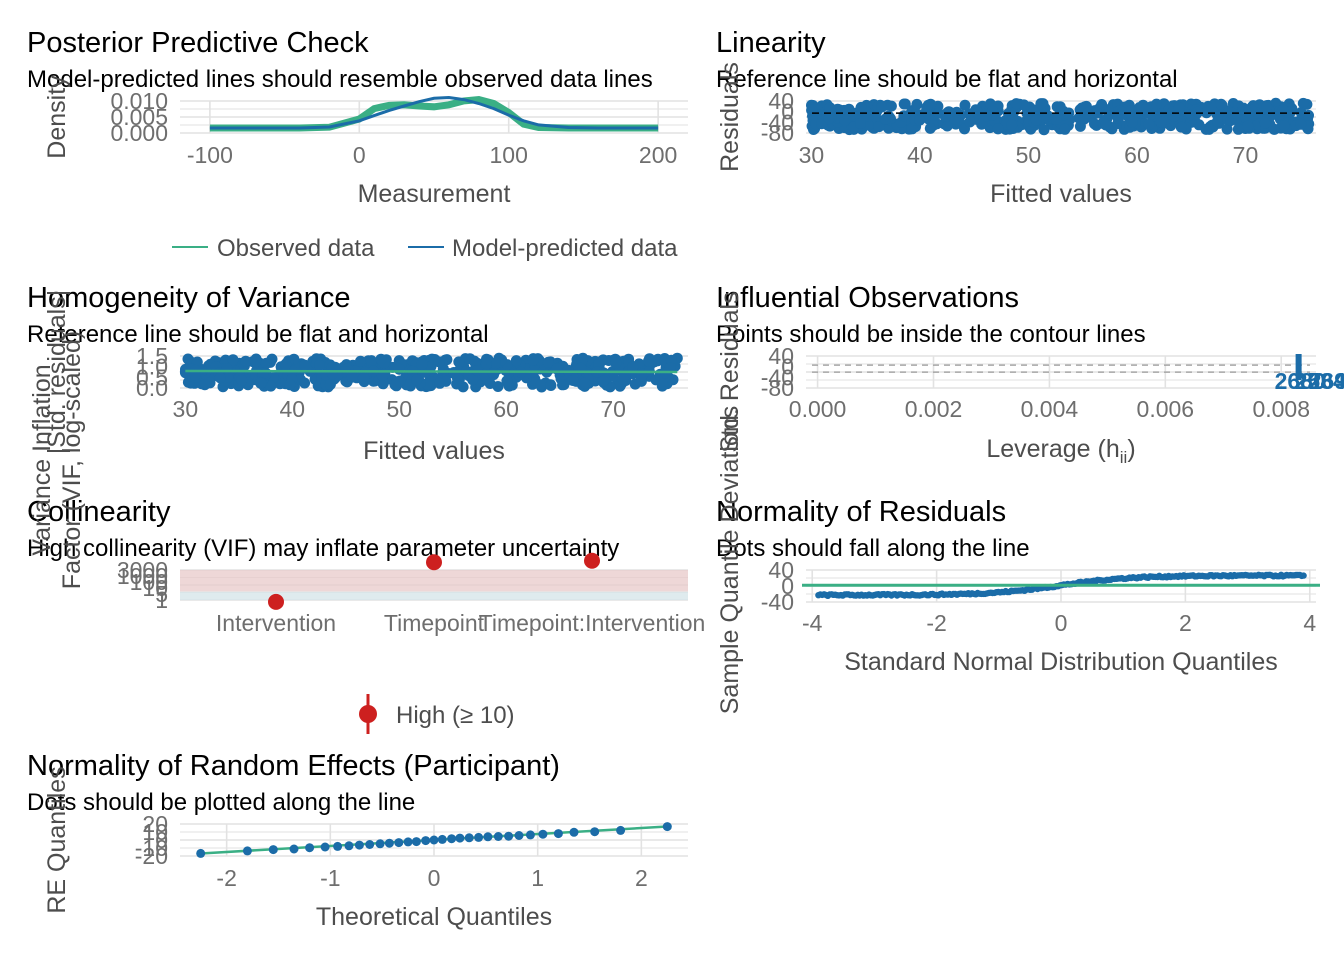 The height and width of the screenshot is (960, 1344). I want to click on x-axis-label-text: Standard Normal Distribution Quantiles, so click(1061, 662).